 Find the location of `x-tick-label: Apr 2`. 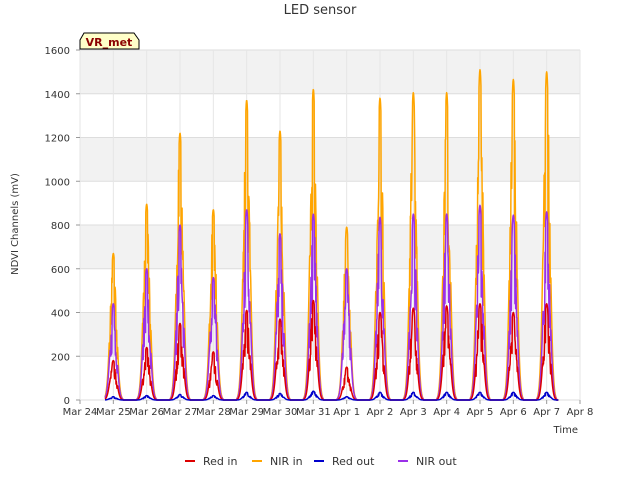

x-tick-label: Apr 2 is located at coordinates (380, 412).